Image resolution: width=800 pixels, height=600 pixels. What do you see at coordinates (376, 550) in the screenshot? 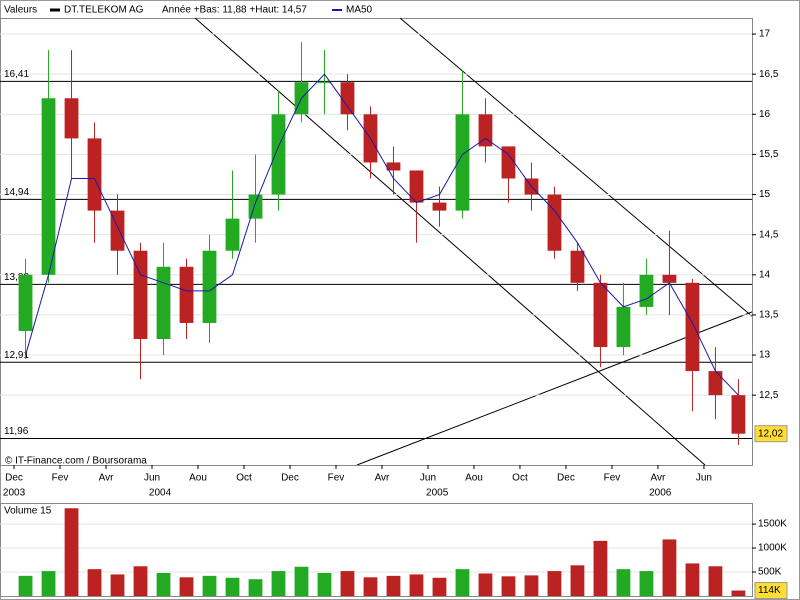
I see `volume-panel` at bounding box center [376, 550].